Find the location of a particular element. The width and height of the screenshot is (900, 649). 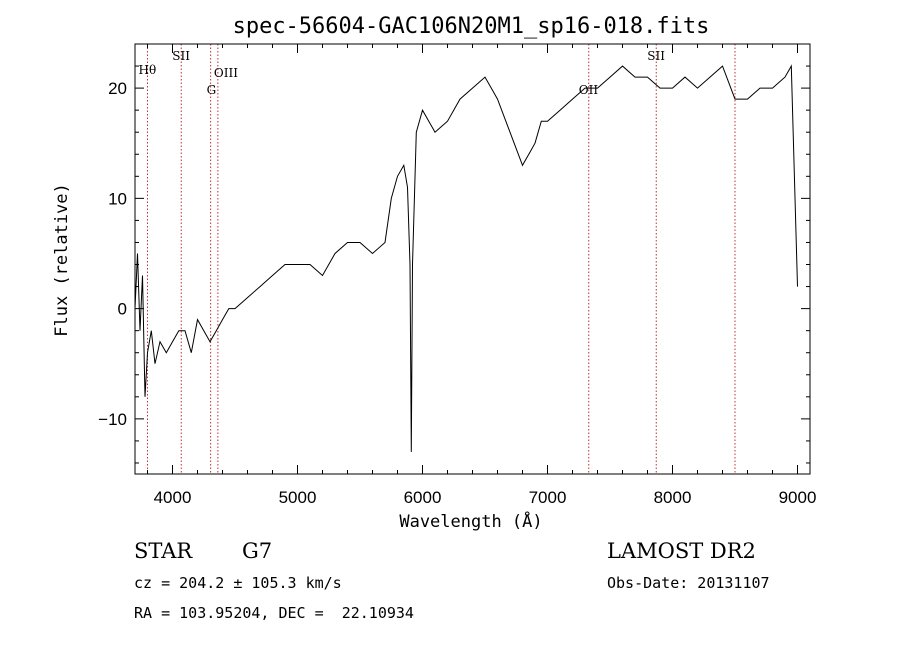

x-tick-label: 6000 is located at coordinates (423, 497).